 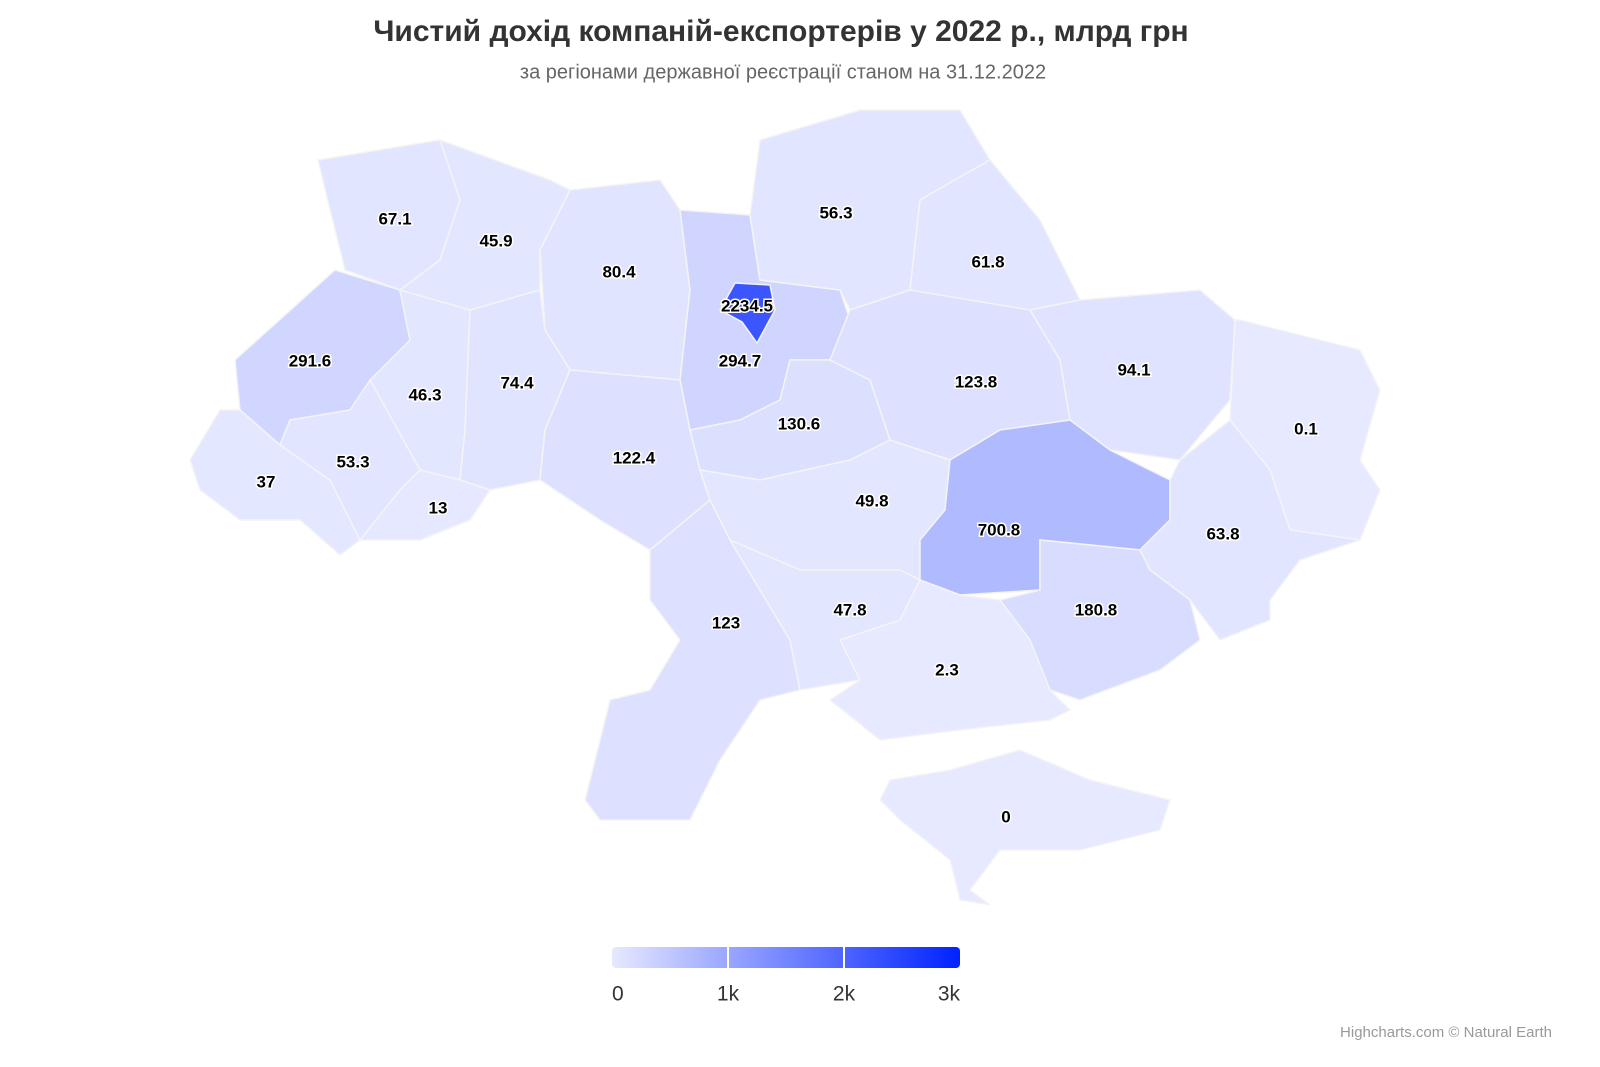 What do you see at coordinates (310, 360) in the screenshot?
I see `data-label: 291.6` at bounding box center [310, 360].